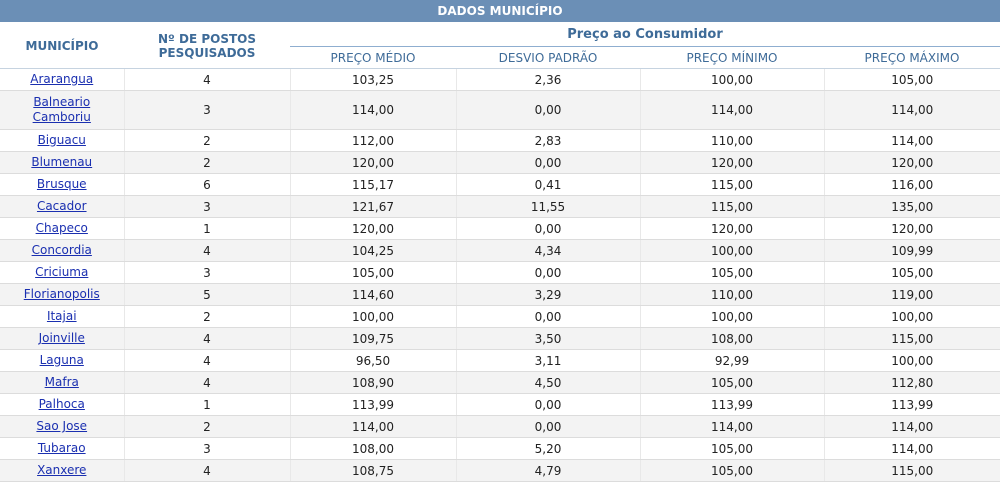 This screenshot has height=501, width=1000. I want to click on cell-preco-medio: 112,00, so click(373, 140).